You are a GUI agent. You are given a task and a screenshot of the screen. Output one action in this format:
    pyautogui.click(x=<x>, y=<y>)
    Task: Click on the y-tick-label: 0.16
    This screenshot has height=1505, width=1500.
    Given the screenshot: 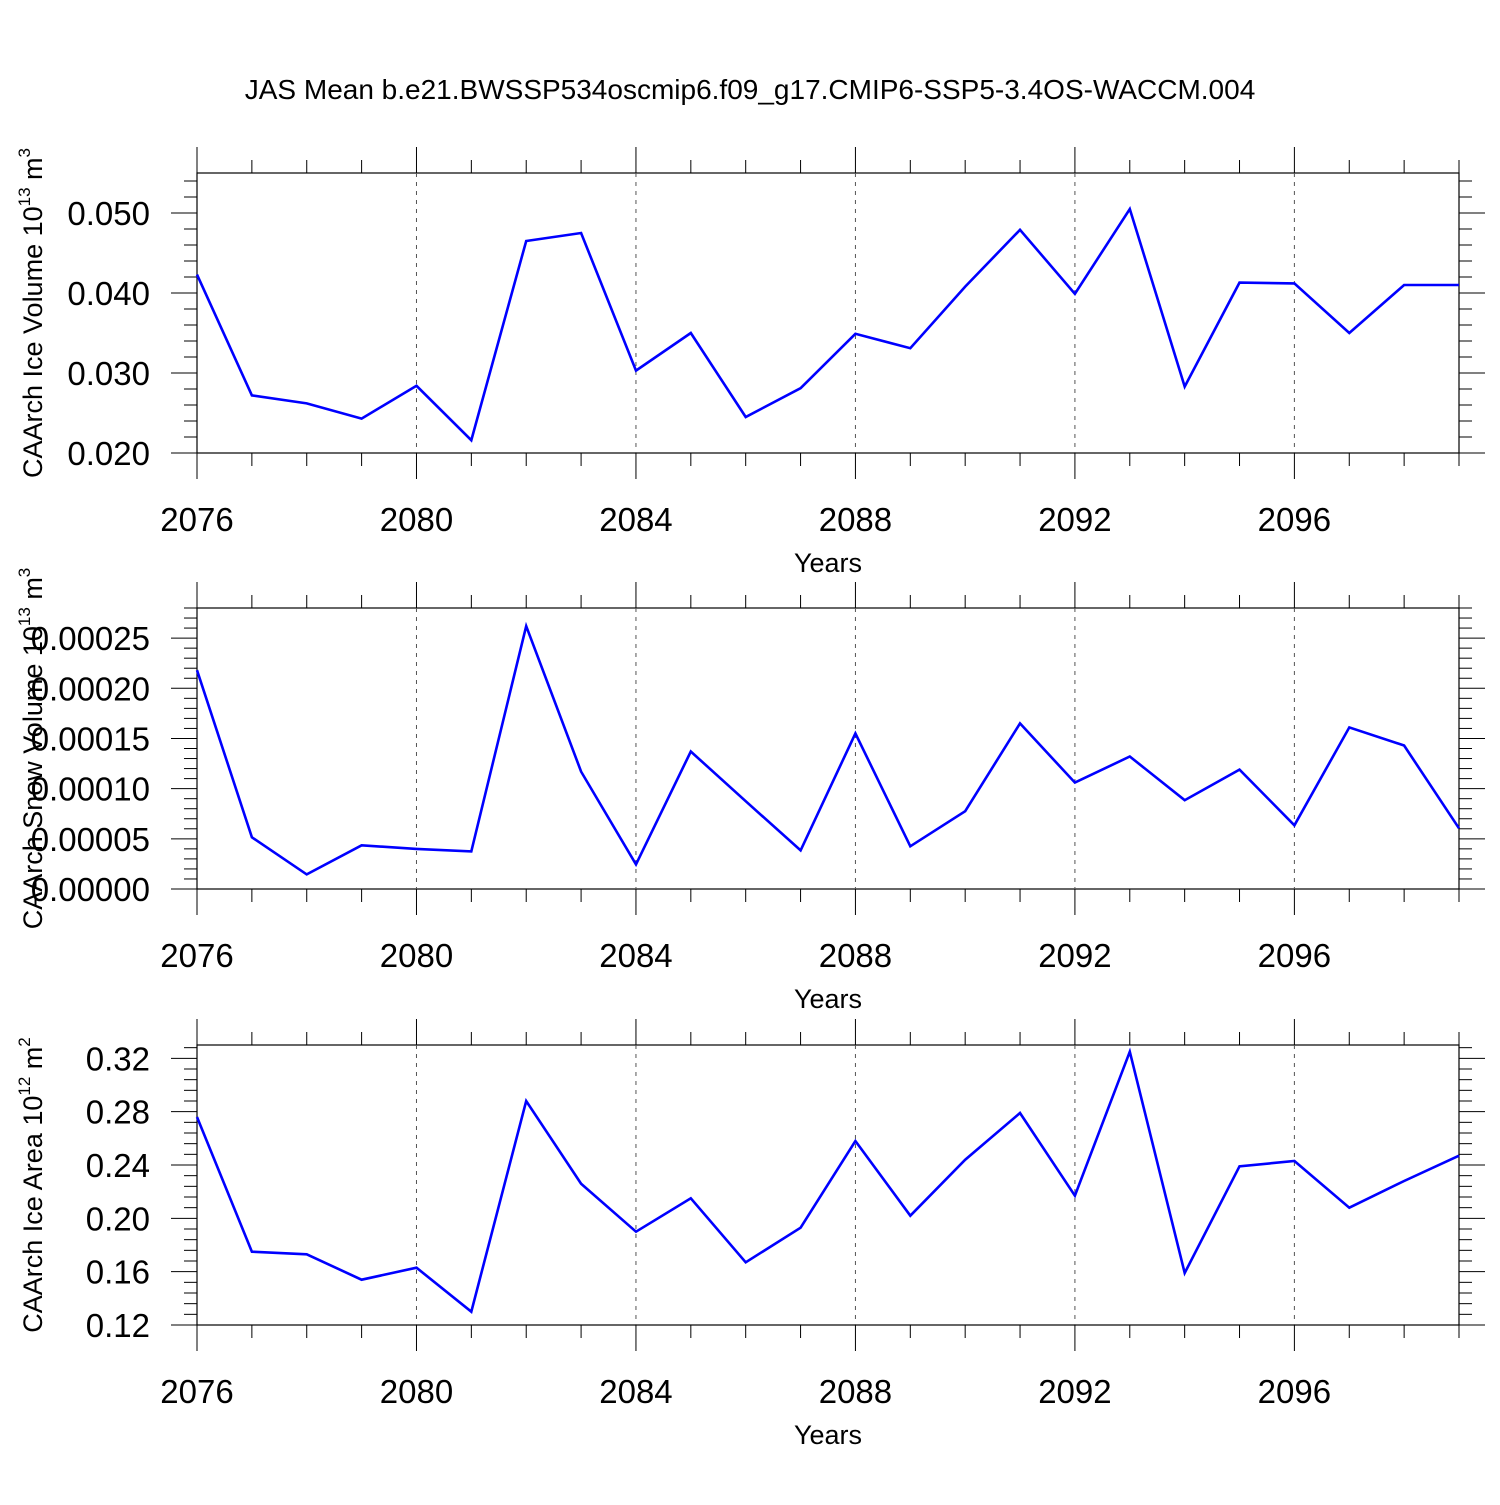 What is the action you would take?
    pyautogui.click(x=118, y=1272)
    